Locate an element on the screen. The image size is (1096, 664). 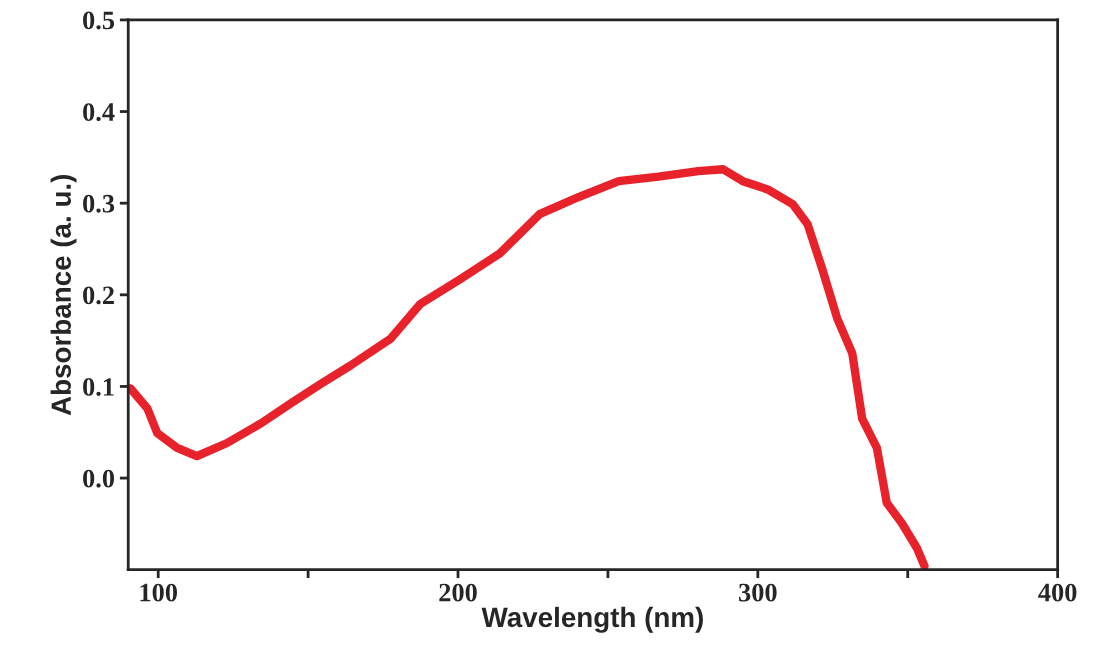
y-tick-label: 0.1 is located at coordinates (98, 387).